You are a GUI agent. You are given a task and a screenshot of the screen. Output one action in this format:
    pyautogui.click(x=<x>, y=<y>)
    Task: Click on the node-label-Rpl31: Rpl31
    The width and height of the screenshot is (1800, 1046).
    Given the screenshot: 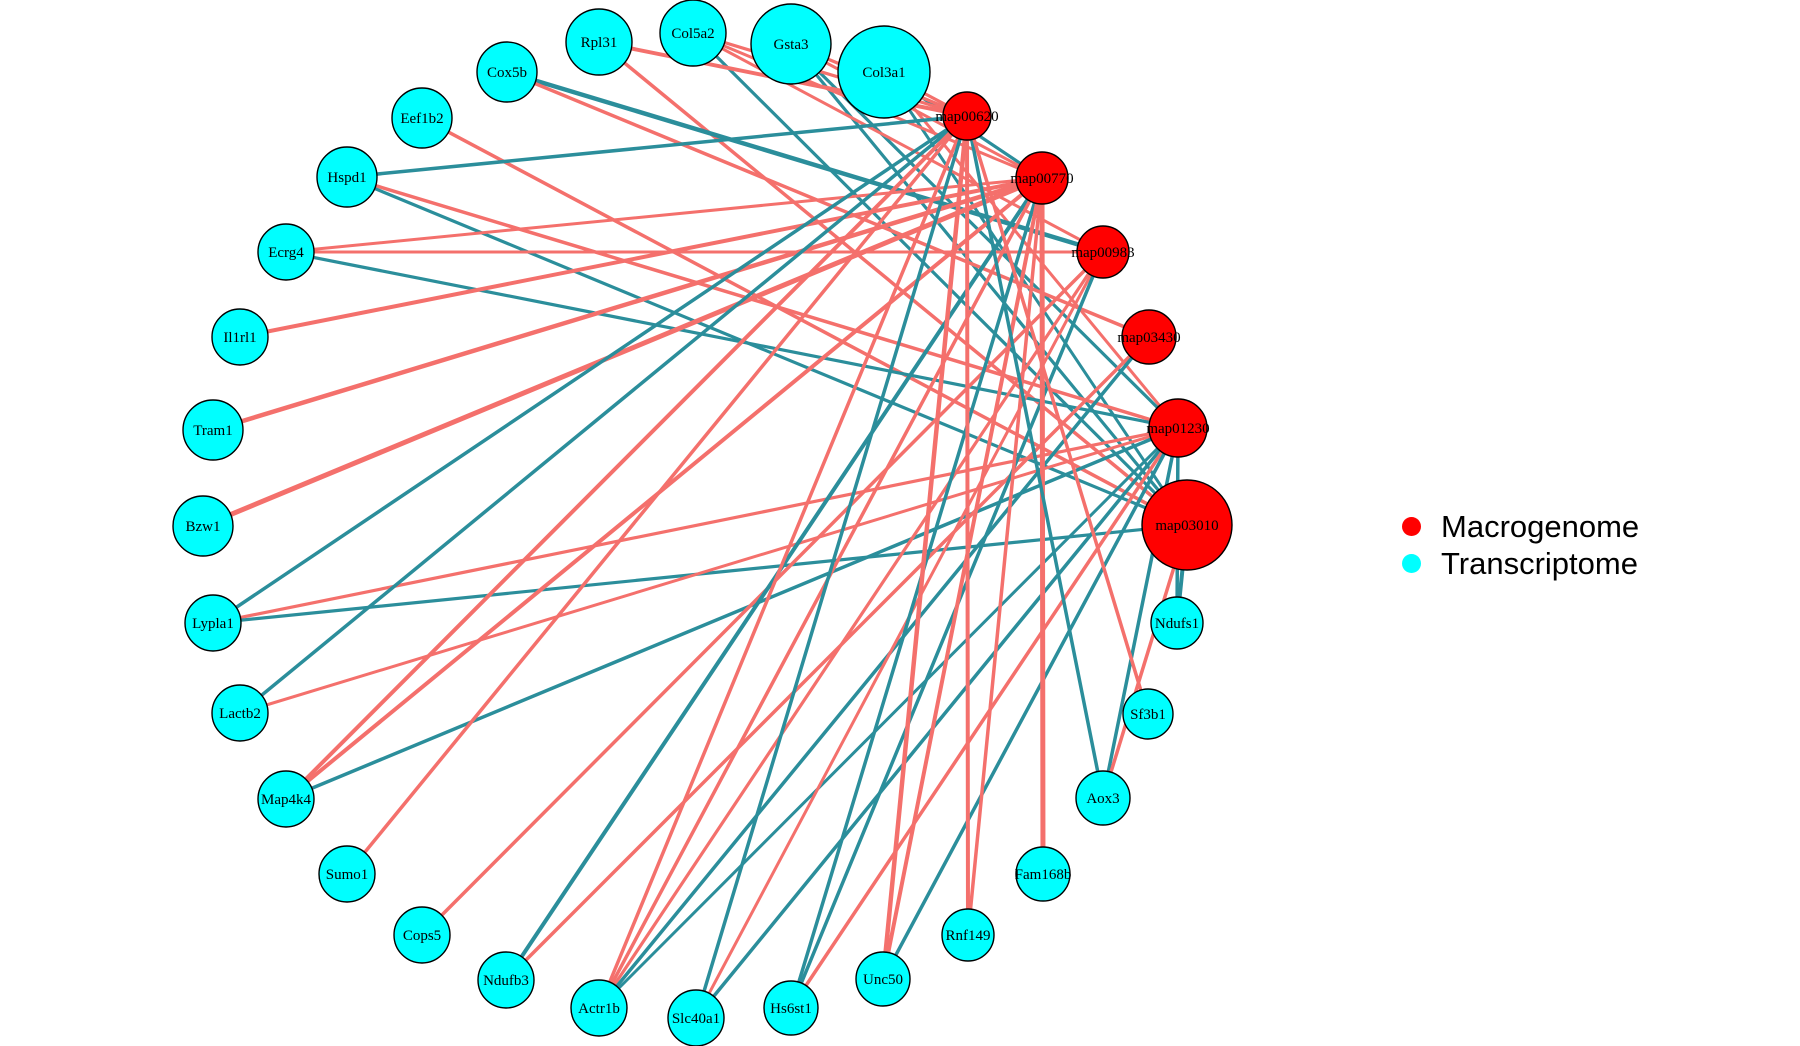 What is the action you would take?
    pyautogui.click(x=599, y=43)
    